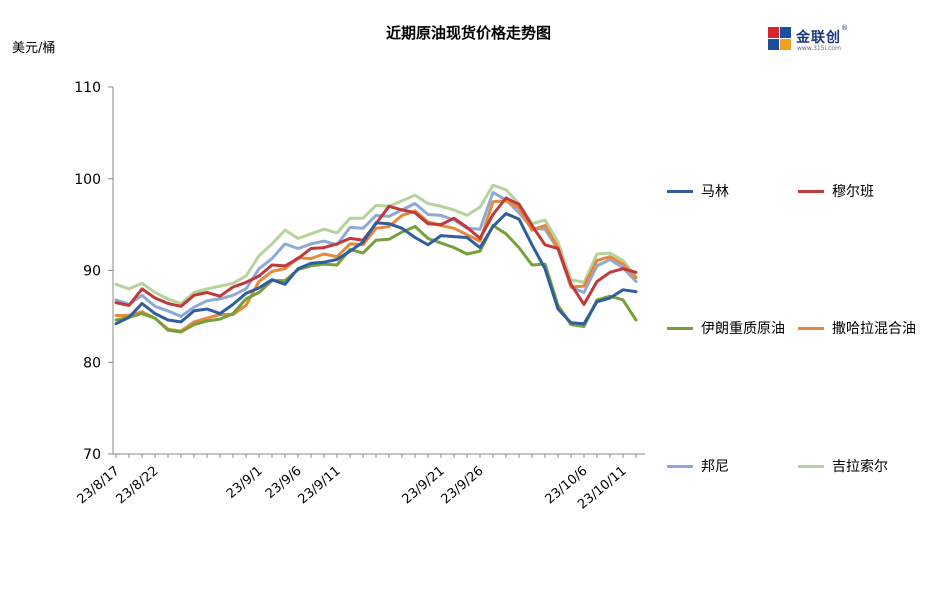  I want to click on x-tick-label: 23/8/22, so click(138, 486).